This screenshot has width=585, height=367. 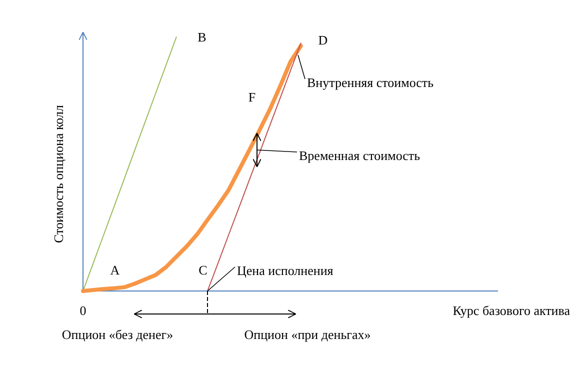 I want to click on annotation: D, so click(x=323, y=40).